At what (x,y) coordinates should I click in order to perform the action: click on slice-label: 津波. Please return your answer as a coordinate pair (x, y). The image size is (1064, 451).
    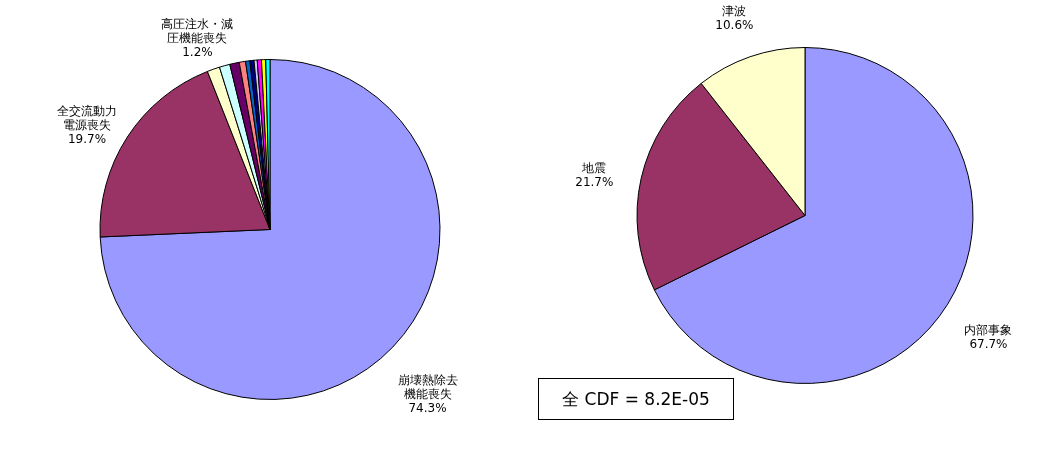
    Looking at the image, I should click on (734, 11).